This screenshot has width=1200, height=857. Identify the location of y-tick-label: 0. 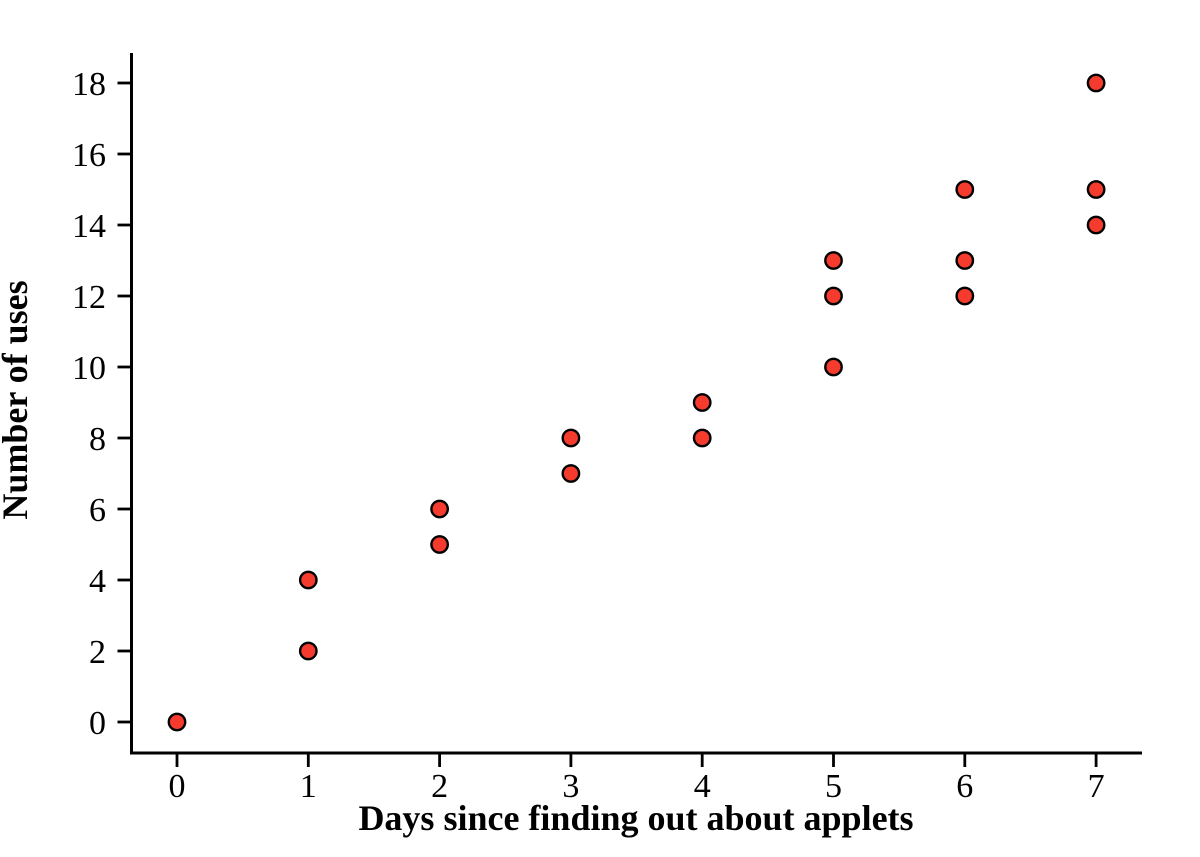
(97, 723).